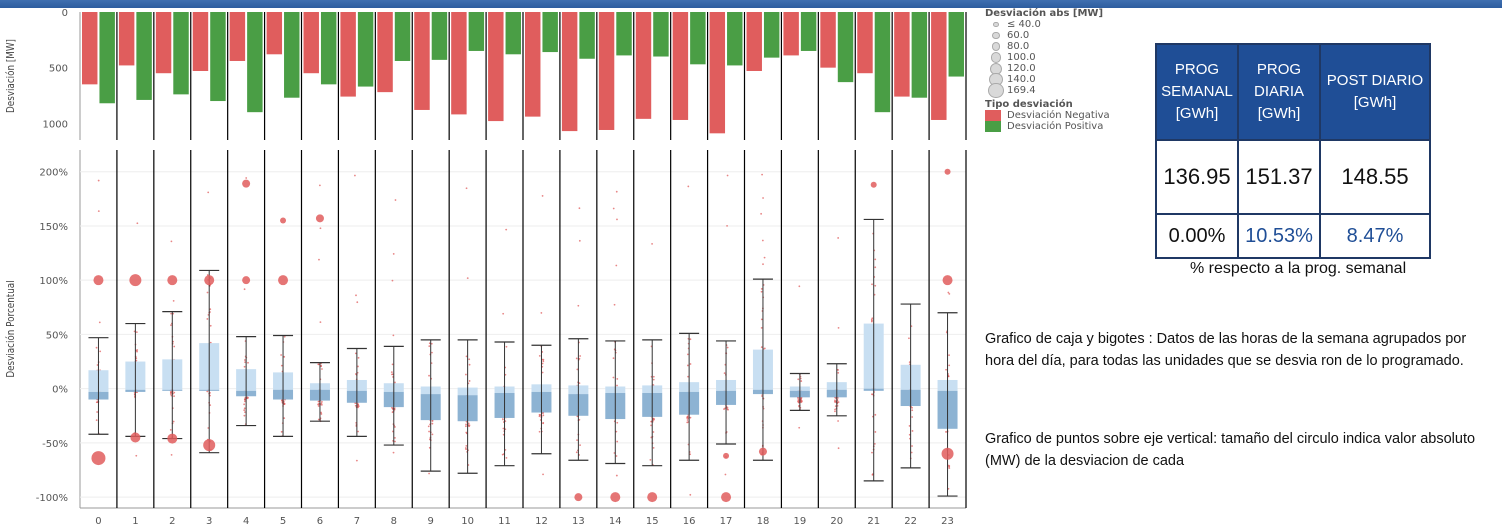 Image resolution: width=1502 pixels, height=528 pixels. What do you see at coordinates (689, 521) in the screenshot?
I see `x-tick-label: 16` at bounding box center [689, 521].